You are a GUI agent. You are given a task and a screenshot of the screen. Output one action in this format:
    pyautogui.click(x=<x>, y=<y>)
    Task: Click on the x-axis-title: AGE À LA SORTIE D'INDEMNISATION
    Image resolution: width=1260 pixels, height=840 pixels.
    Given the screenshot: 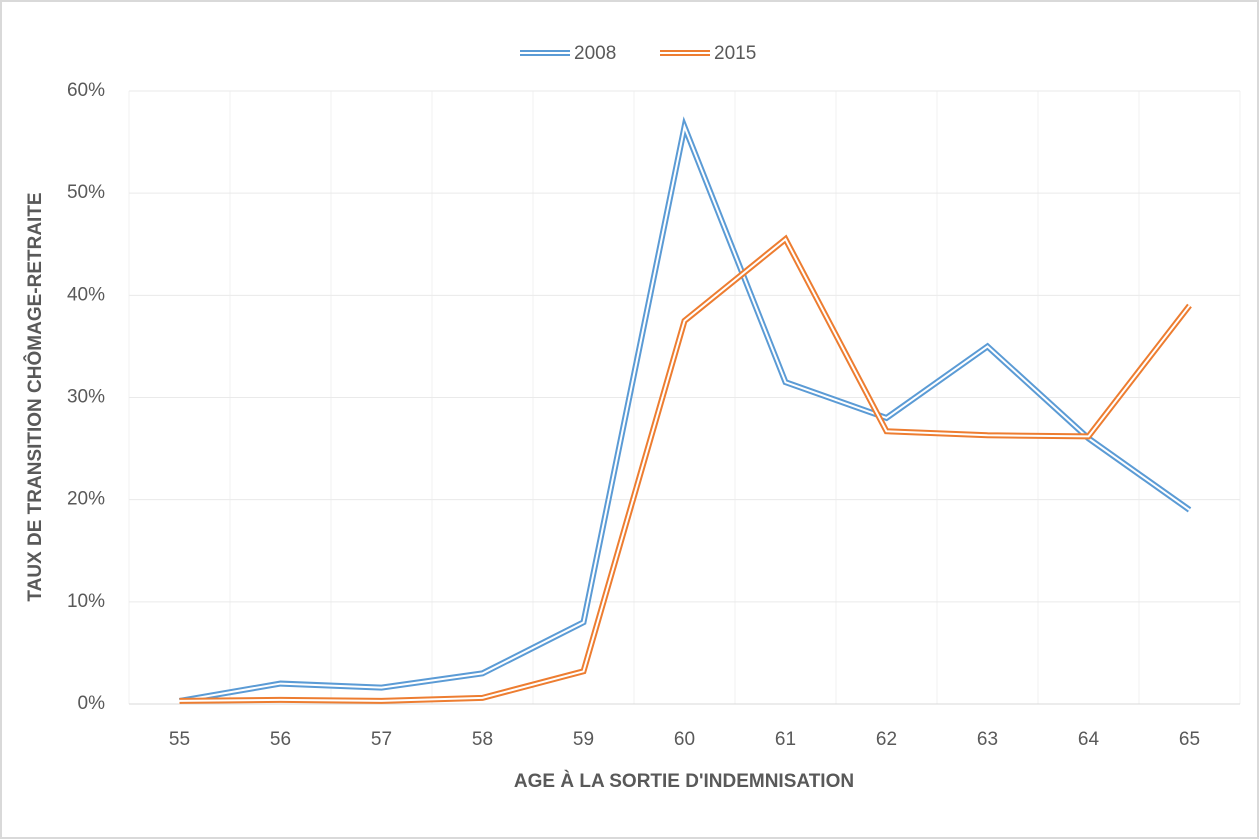 What is the action you would take?
    pyautogui.click(x=684, y=781)
    